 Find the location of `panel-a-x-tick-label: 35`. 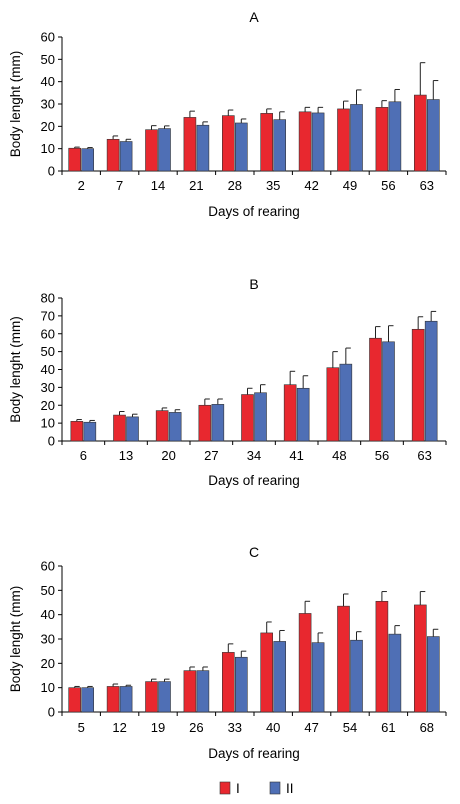

panel-a-x-tick-label: 35 is located at coordinates (273, 185).